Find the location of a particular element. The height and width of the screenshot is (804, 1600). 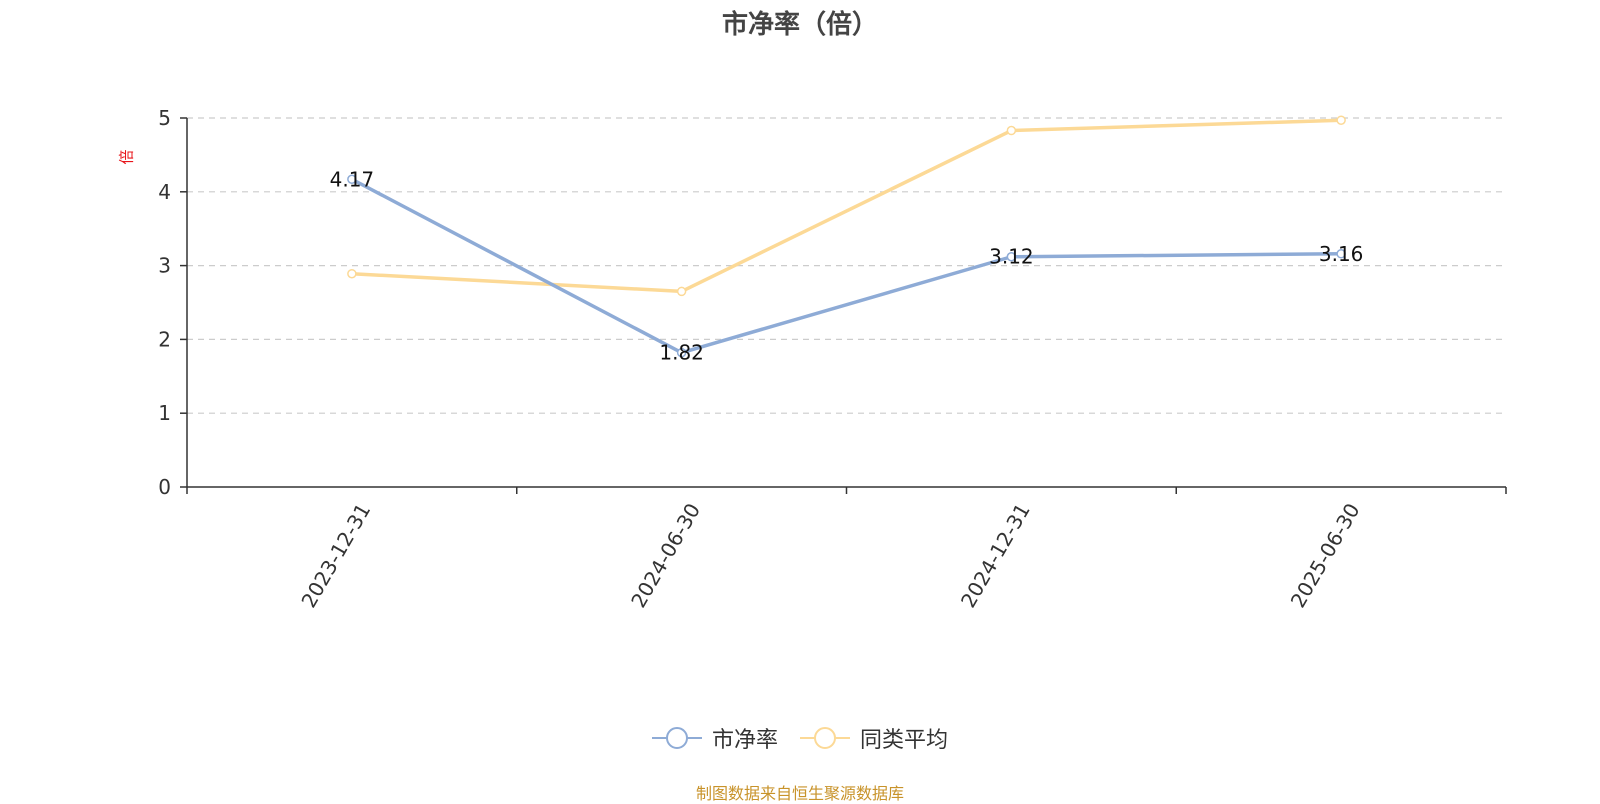

y-tick-label: 1 is located at coordinates (164, 413).